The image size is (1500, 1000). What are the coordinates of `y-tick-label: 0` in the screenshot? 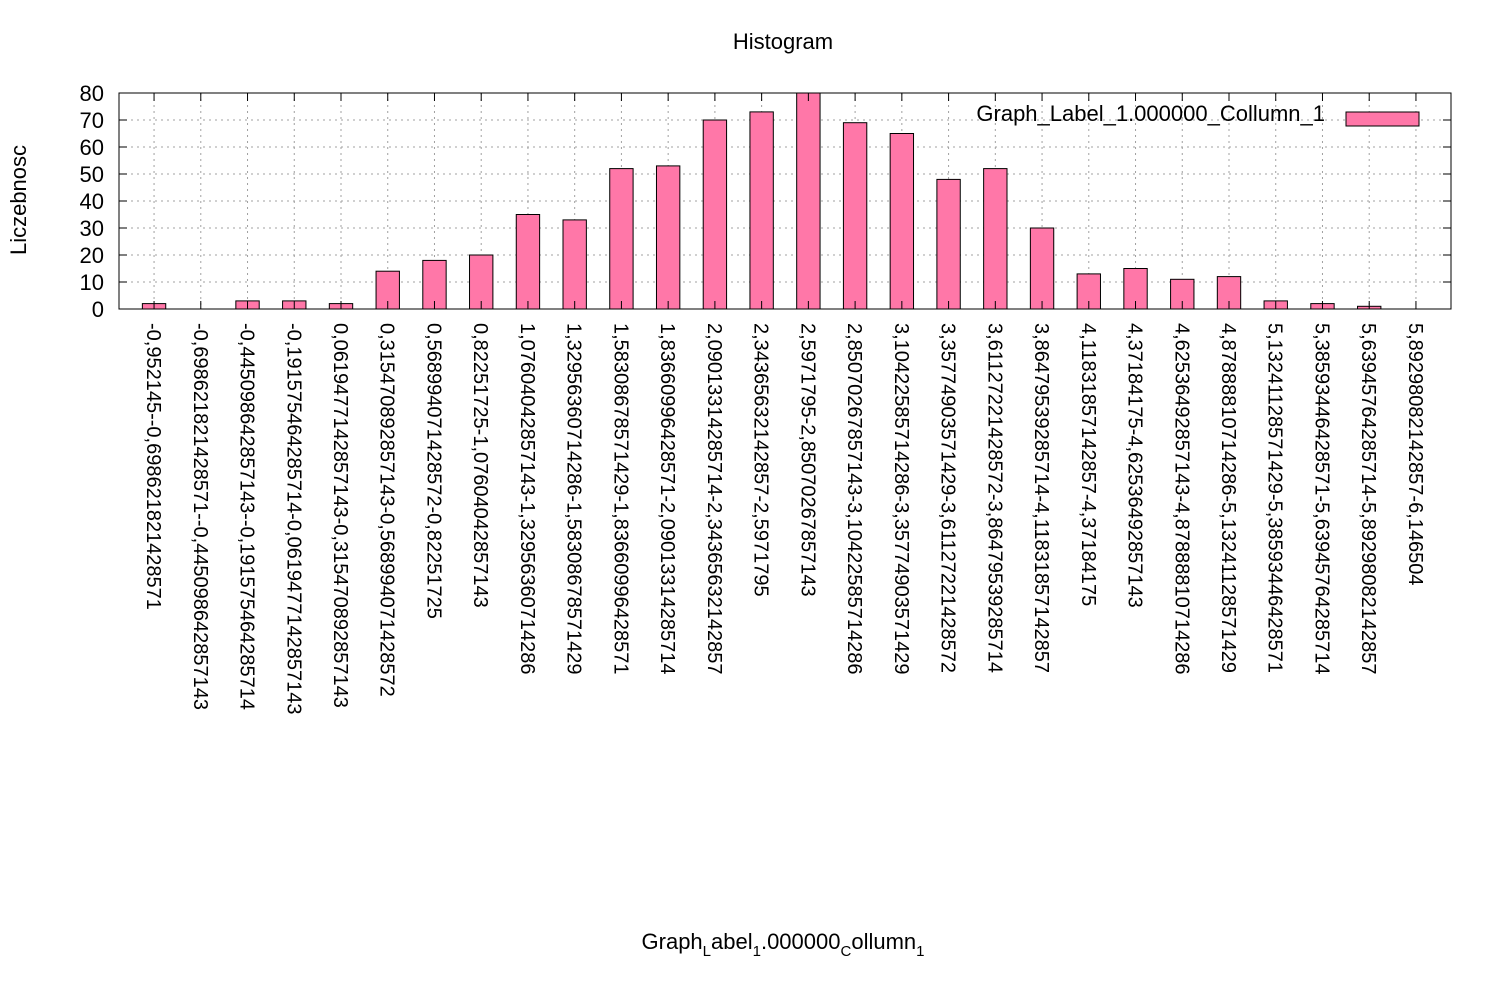 It's located at (98, 309).